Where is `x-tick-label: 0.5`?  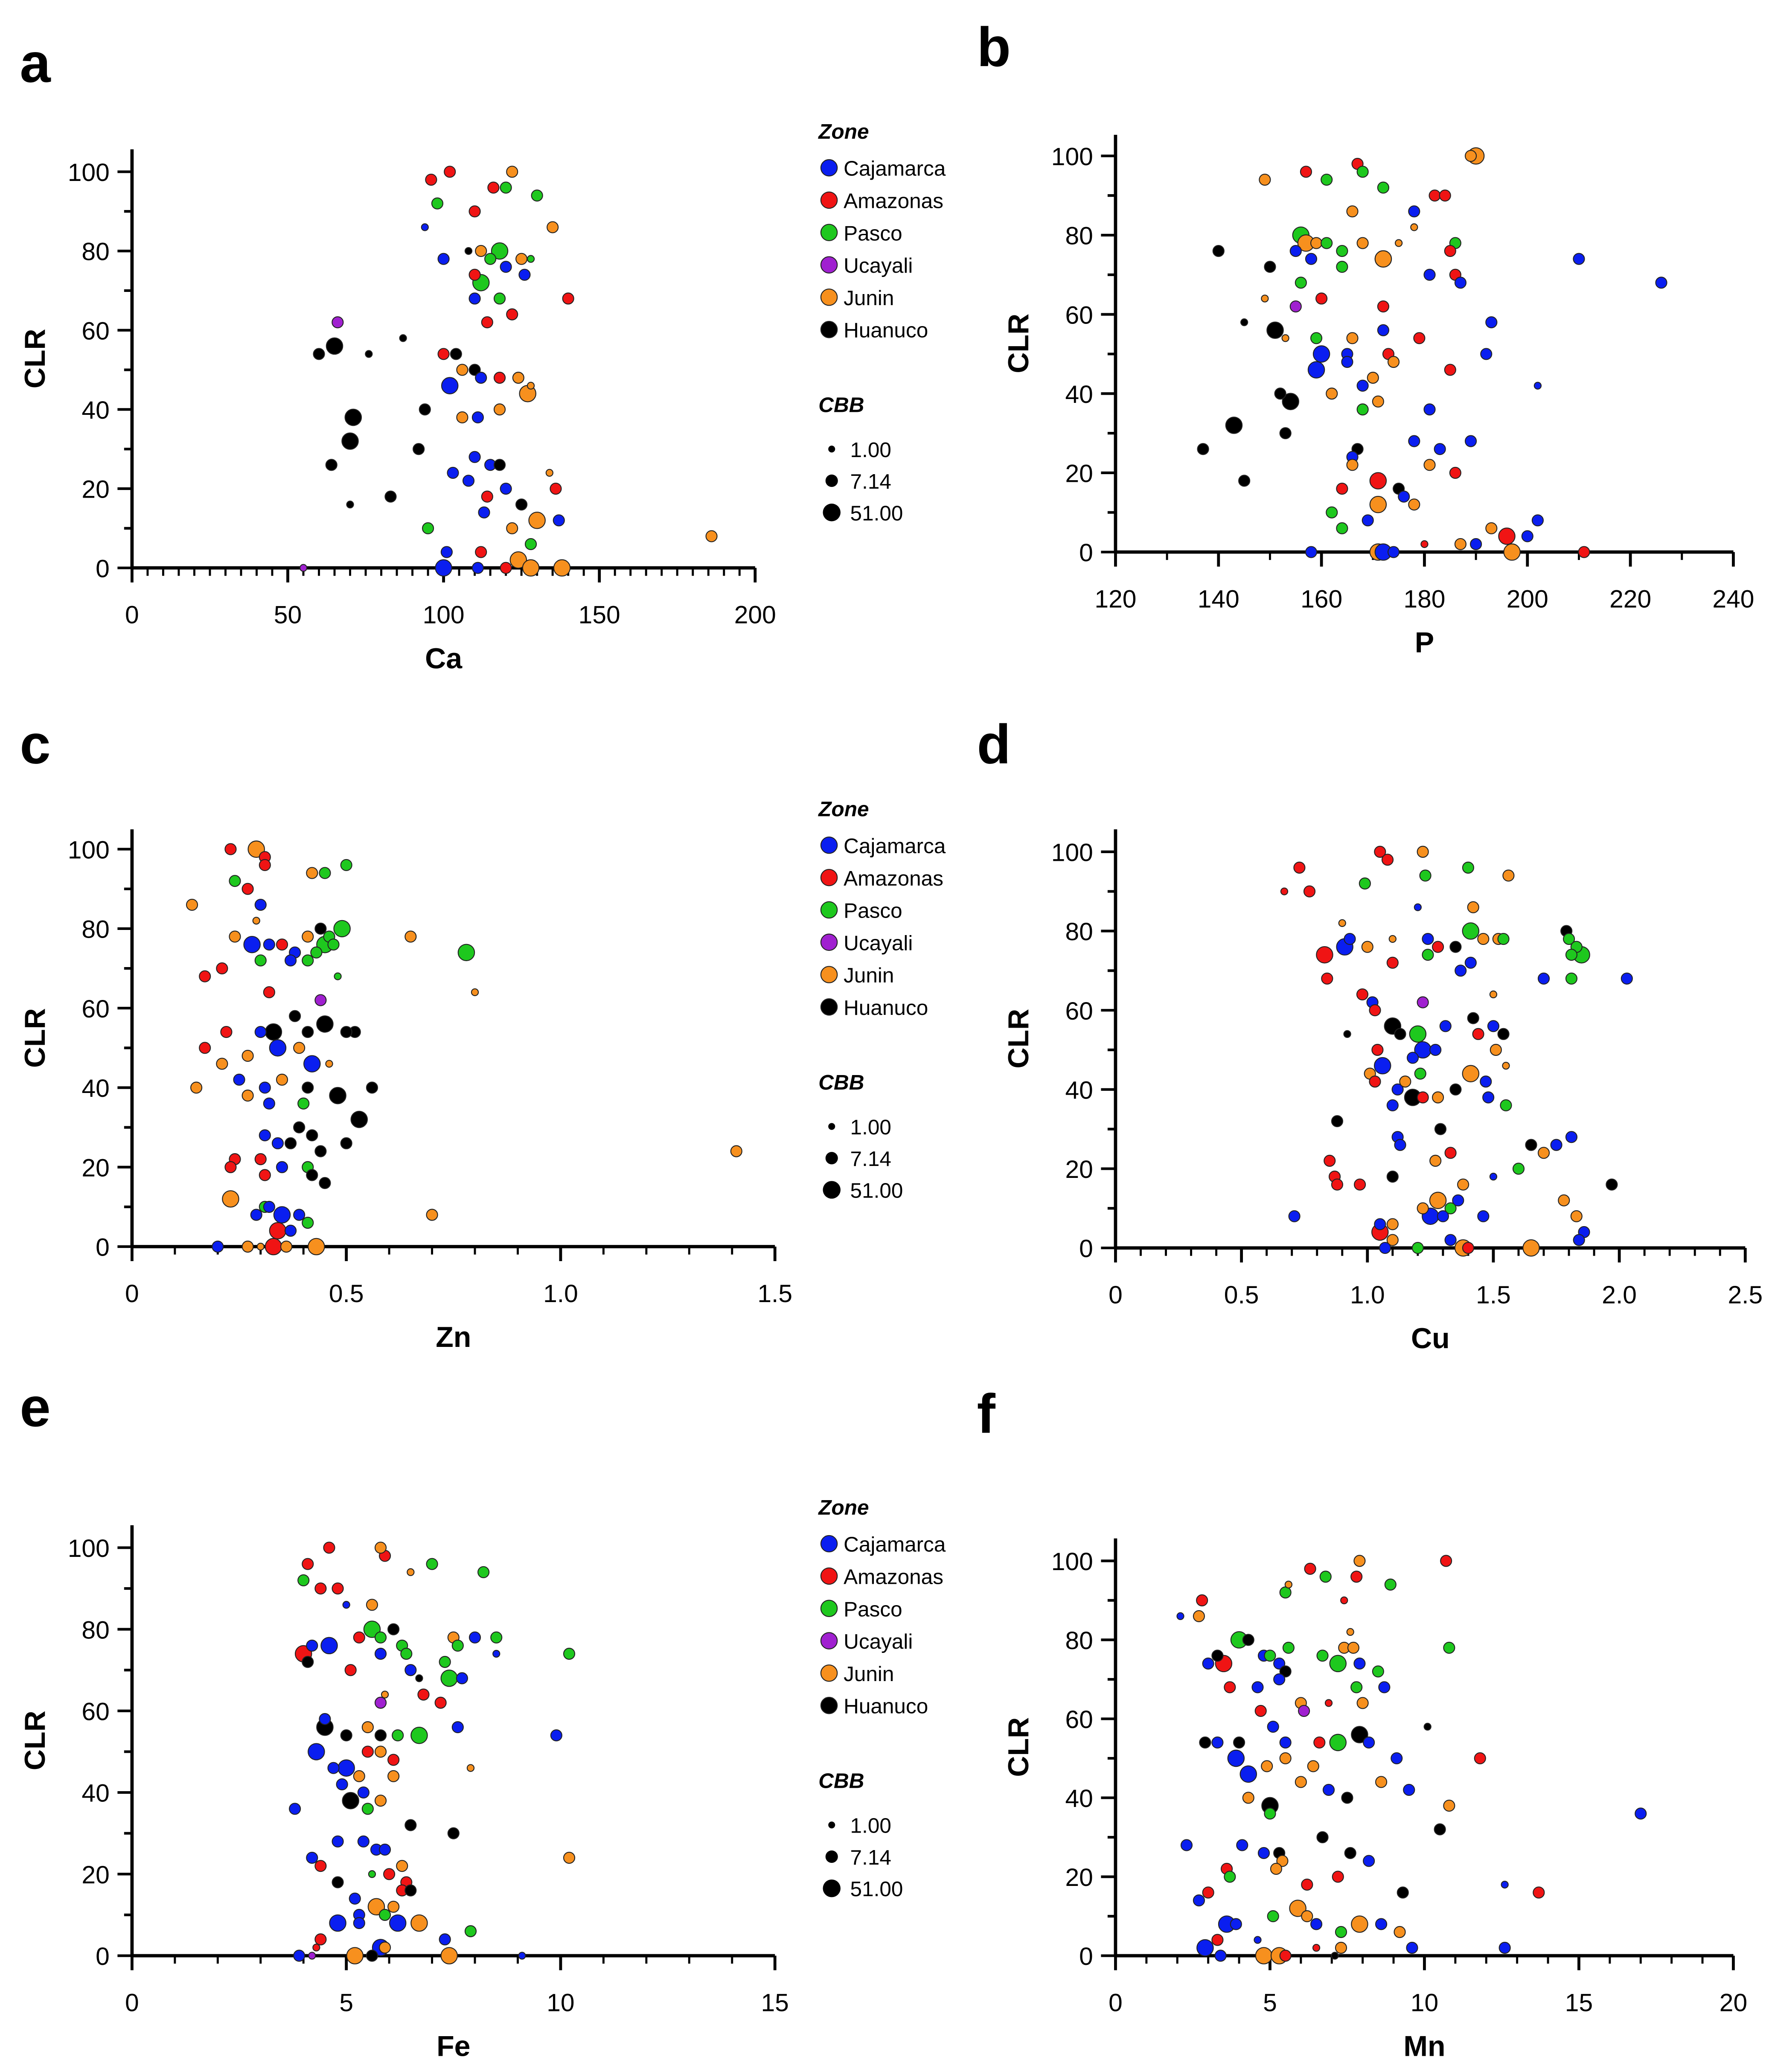
x-tick-label: 0.5 is located at coordinates (1242, 1295).